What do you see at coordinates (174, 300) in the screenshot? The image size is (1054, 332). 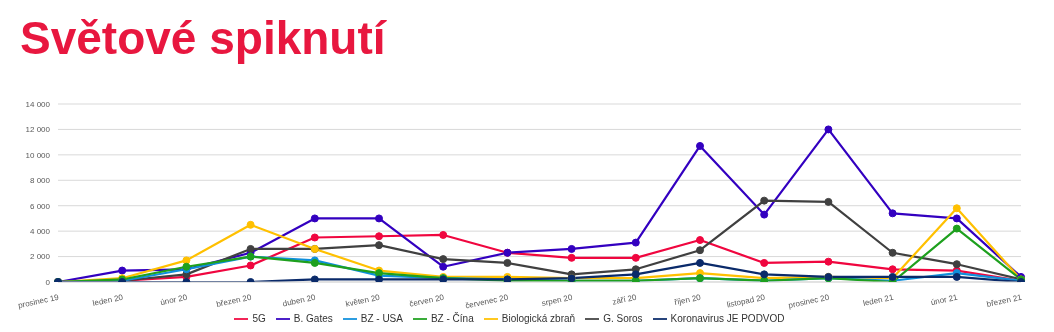 I see `x-tick-label: únor 20` at bounding box center [174, 300].